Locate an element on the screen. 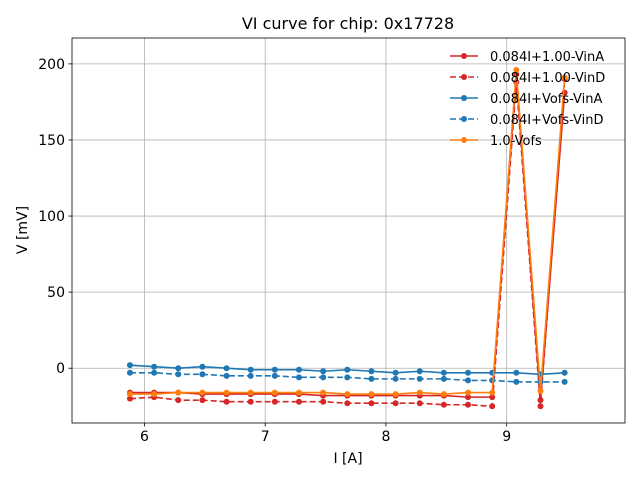 Image resolution: width=640 pixels, height=484 pixels. x-tick-label: 9 is located at coordinates (506, 437).